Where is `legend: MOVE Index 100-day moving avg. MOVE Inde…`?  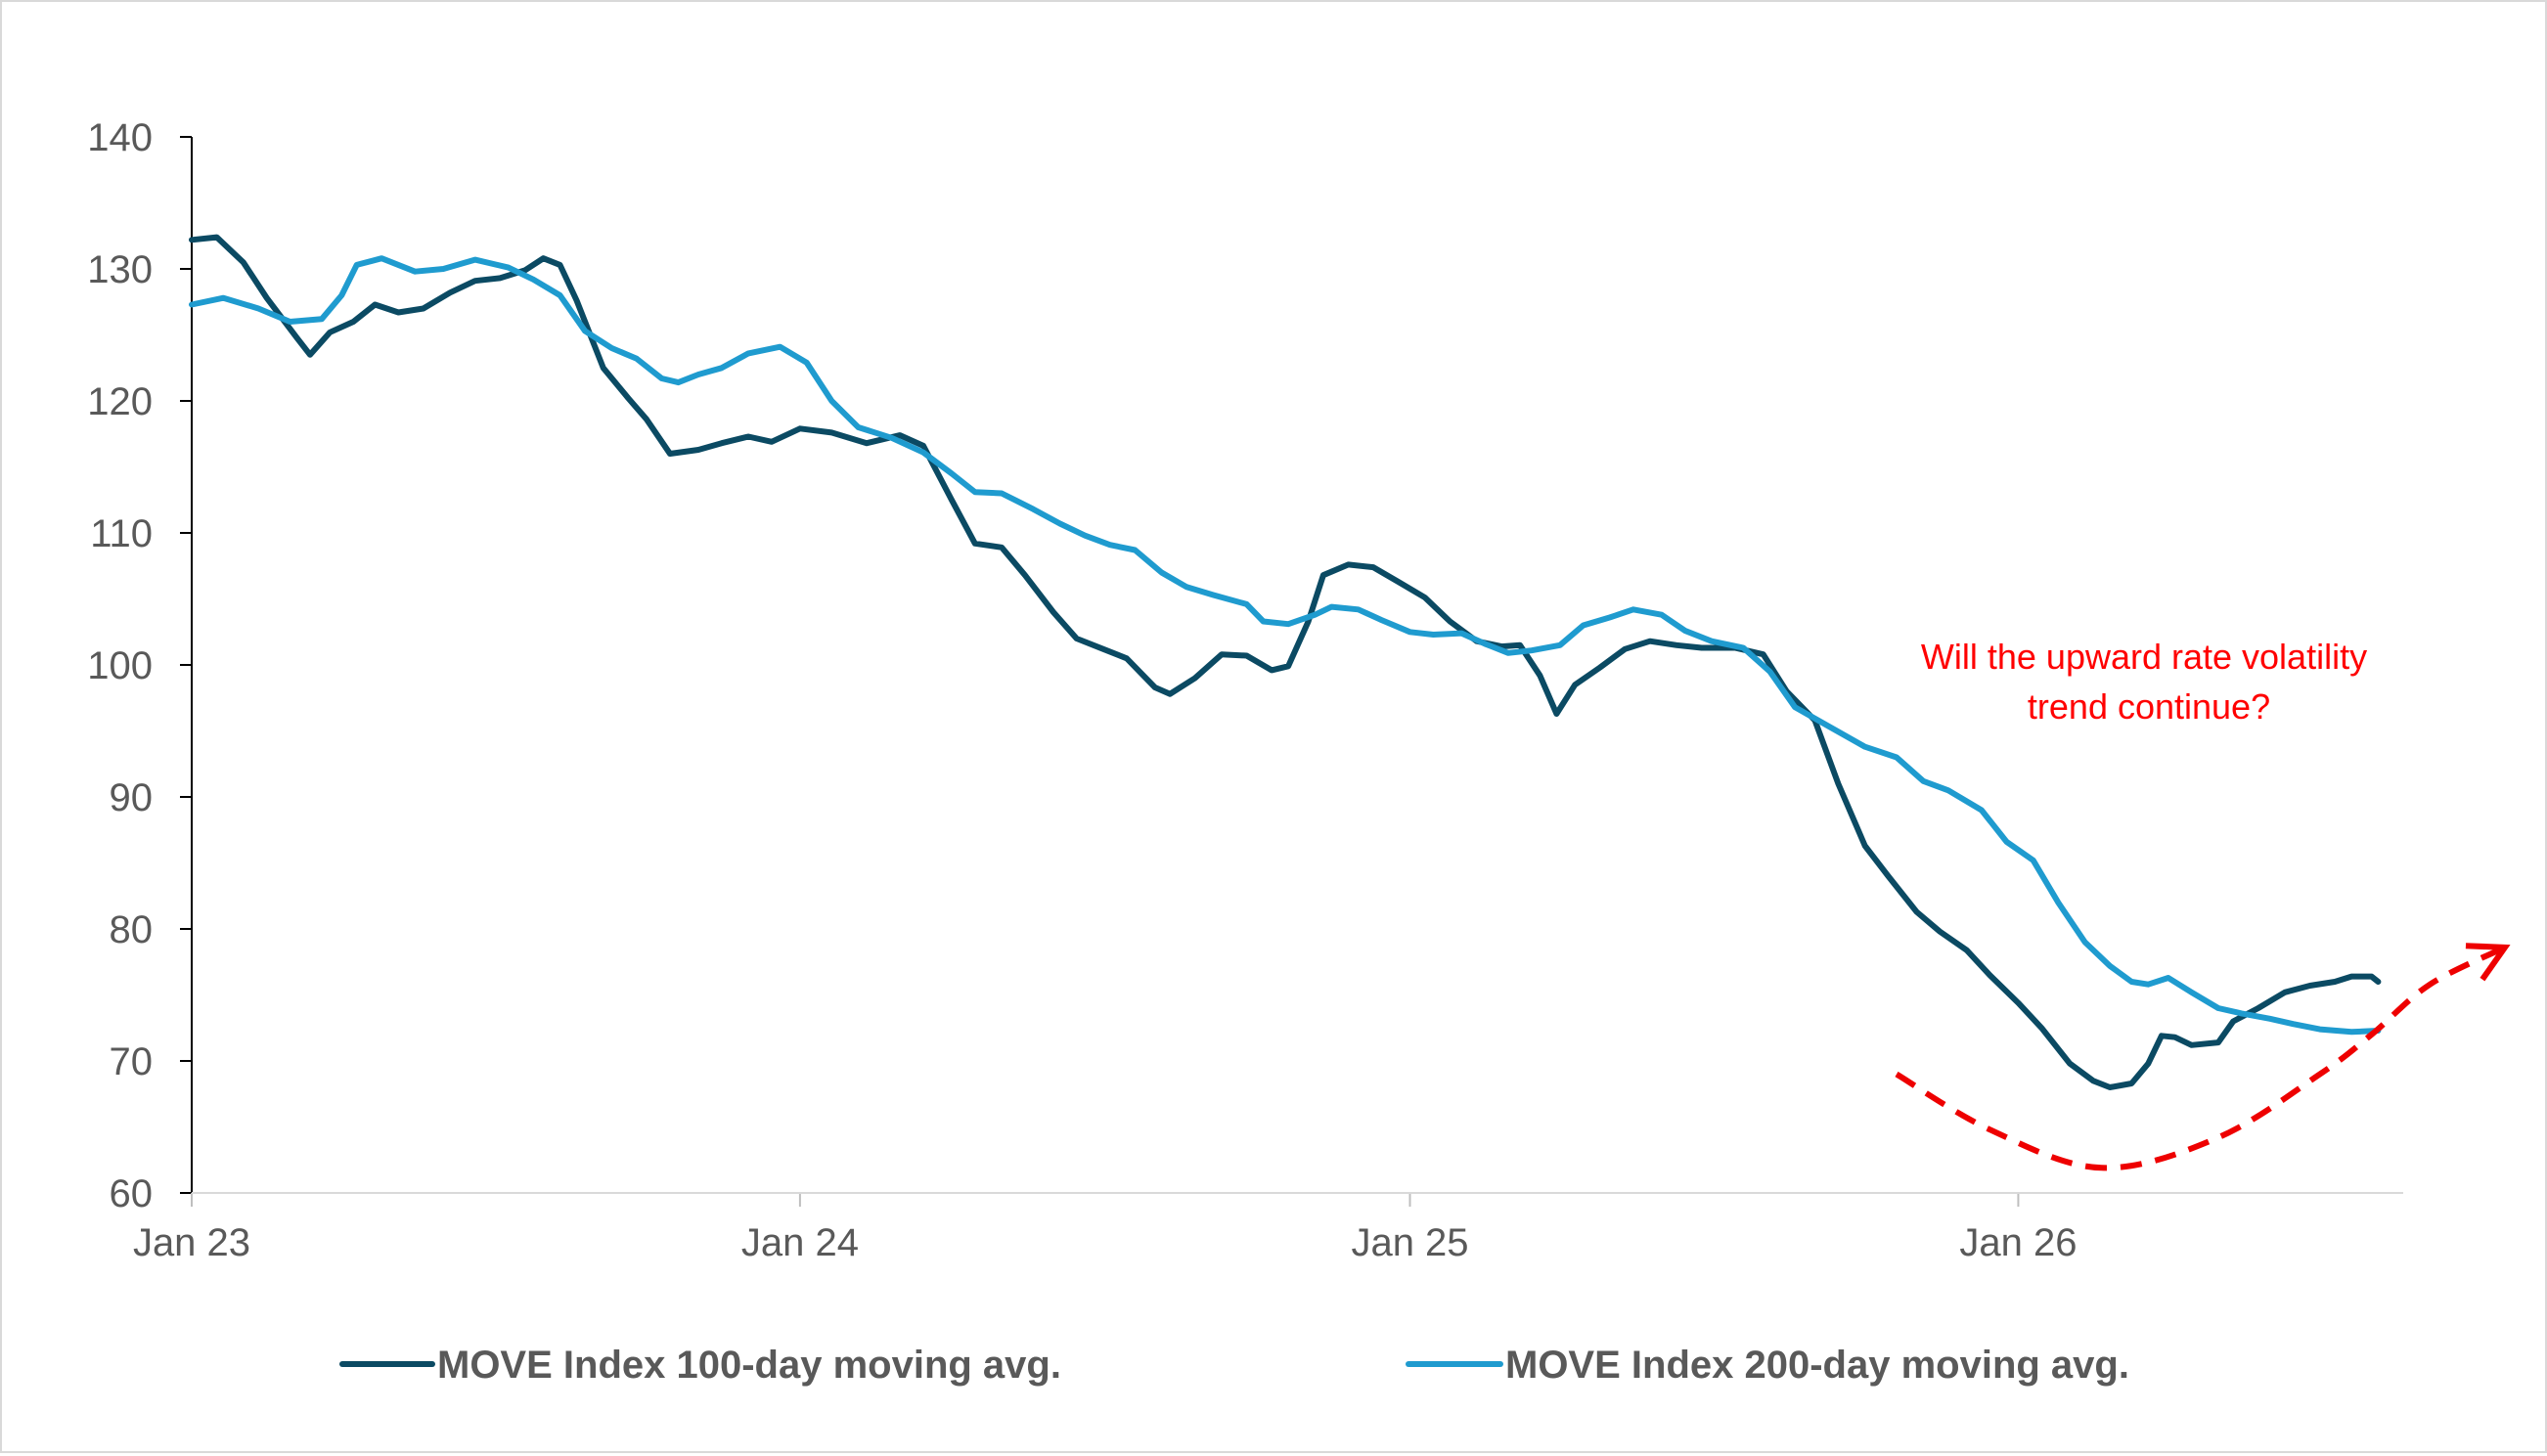 legend: MOVE Index 100-day moving avg. MOVE Inde… is located at coordinates (1234, 1365).